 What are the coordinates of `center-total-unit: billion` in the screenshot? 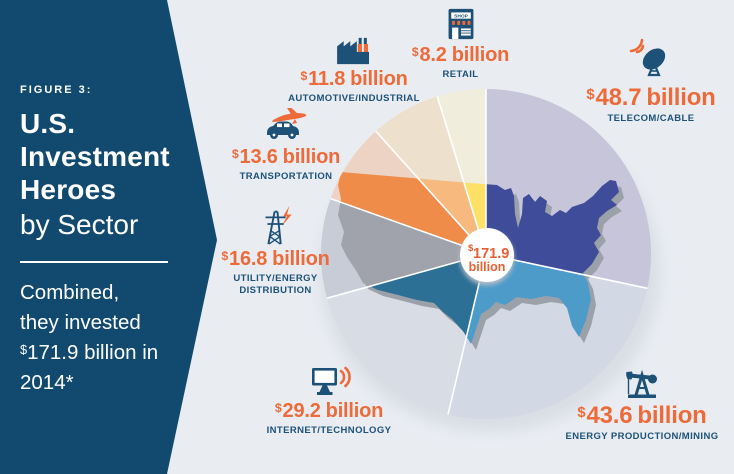 It's located at (487, 267).